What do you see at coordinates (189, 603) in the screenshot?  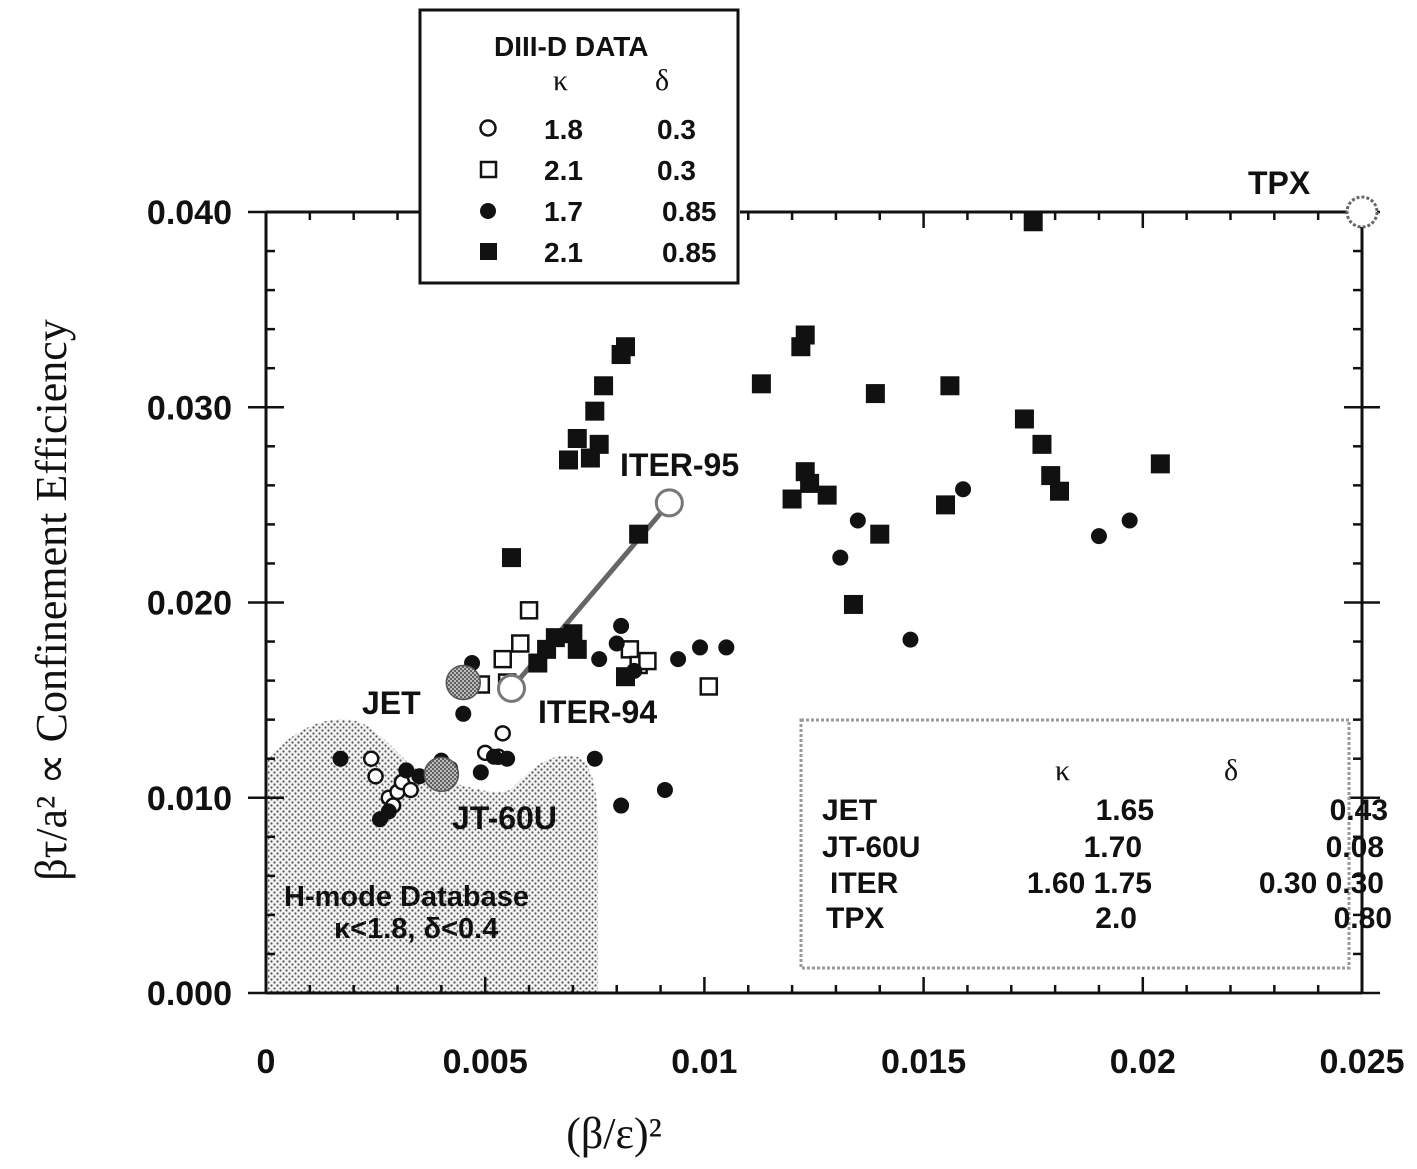 I see `y-axis-tick-labels: 0.000 0.010 0.020 0.030 0.040` at bounding box center [189, 603].